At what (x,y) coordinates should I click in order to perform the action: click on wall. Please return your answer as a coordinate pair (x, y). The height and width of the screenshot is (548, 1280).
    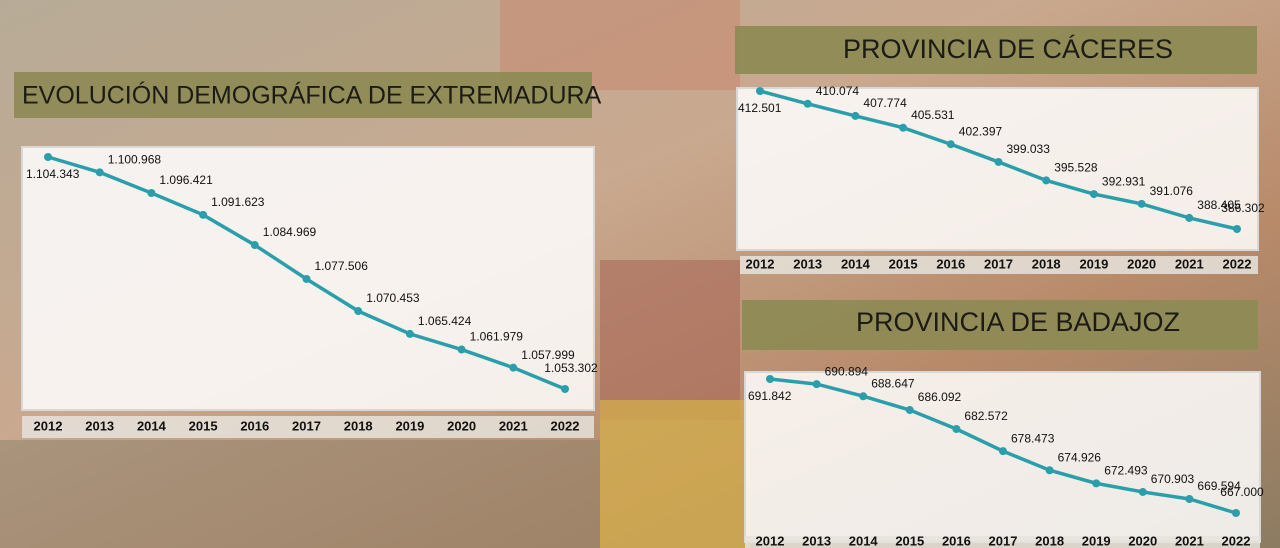
    Looking at the image, I should click on (675, 474).